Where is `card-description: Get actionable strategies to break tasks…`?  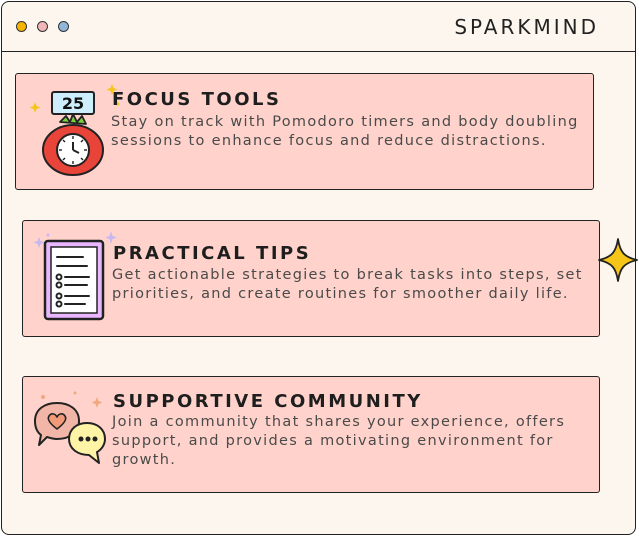 card-description: Get actionable strategies to break tasks… is located at coordinates (347, 284).